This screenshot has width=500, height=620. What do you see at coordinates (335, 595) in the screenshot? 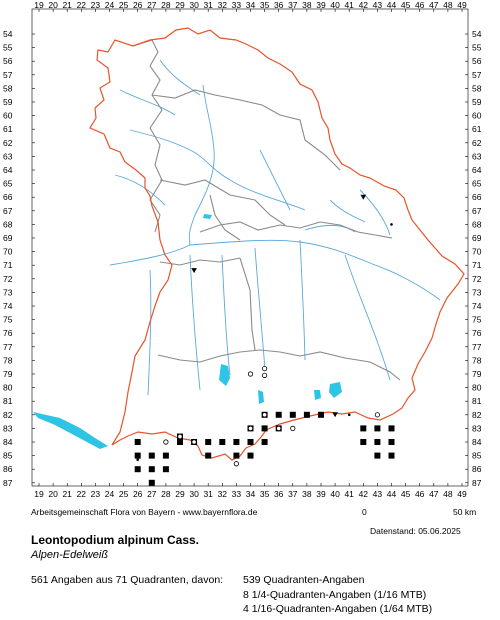
I see `quarter-quadrant-count: 8 1/4-Quadranten-Angaben (1/16 MTB)` at bounding box center [335, 595].